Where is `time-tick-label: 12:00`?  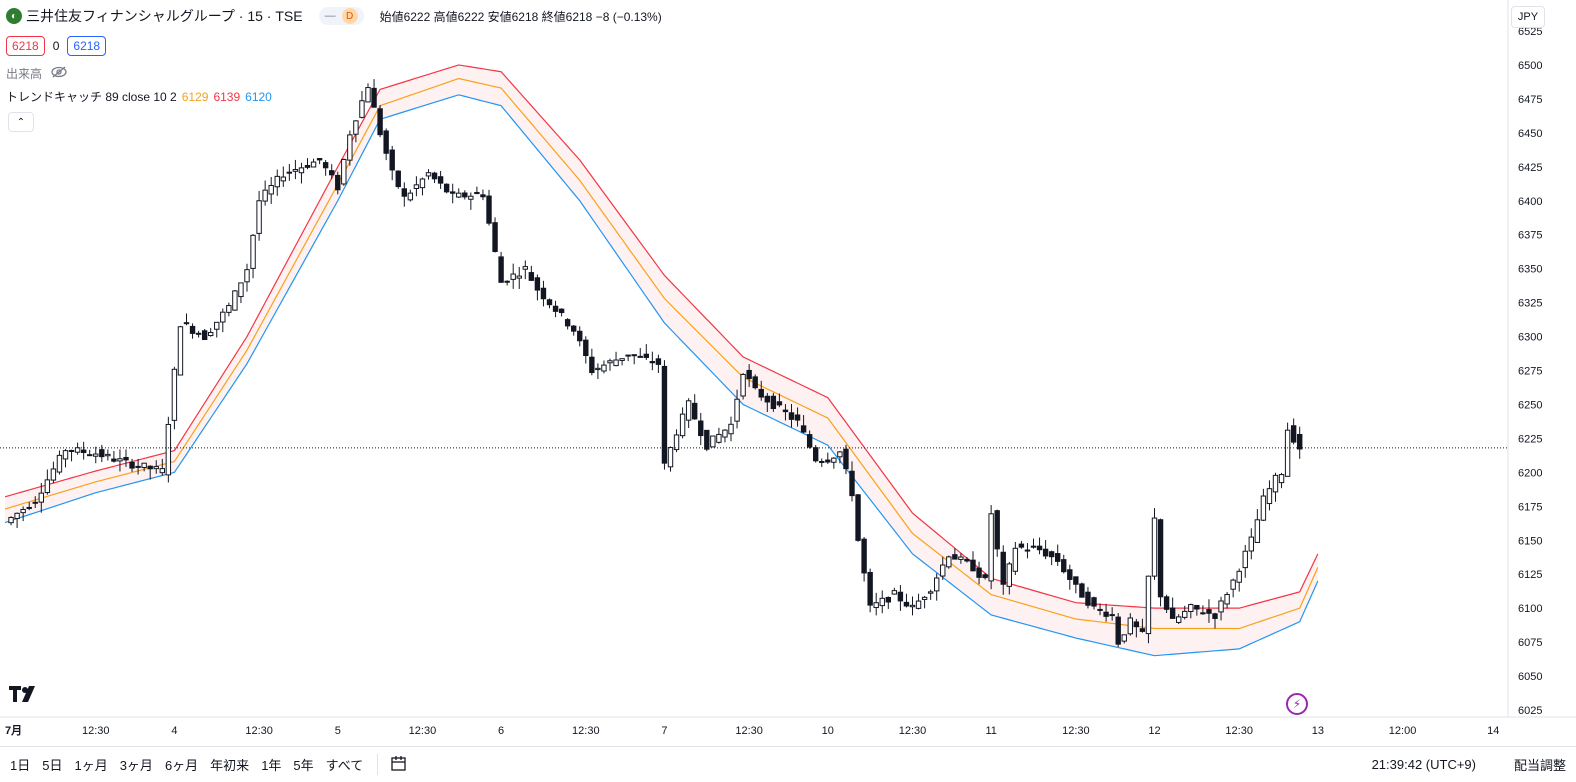
time-tick-label: 12:00 is located at coordinates (1403, 731).